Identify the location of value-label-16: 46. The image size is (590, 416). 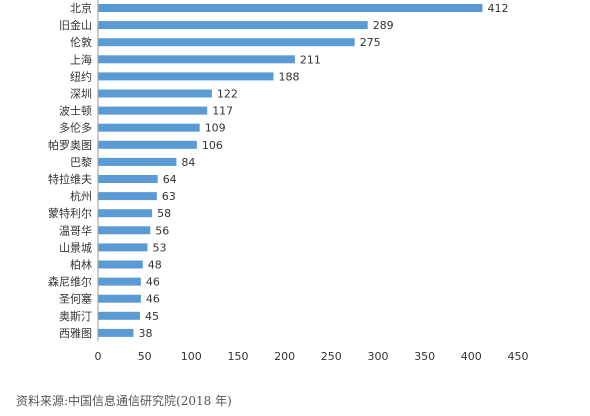
(153, 282).